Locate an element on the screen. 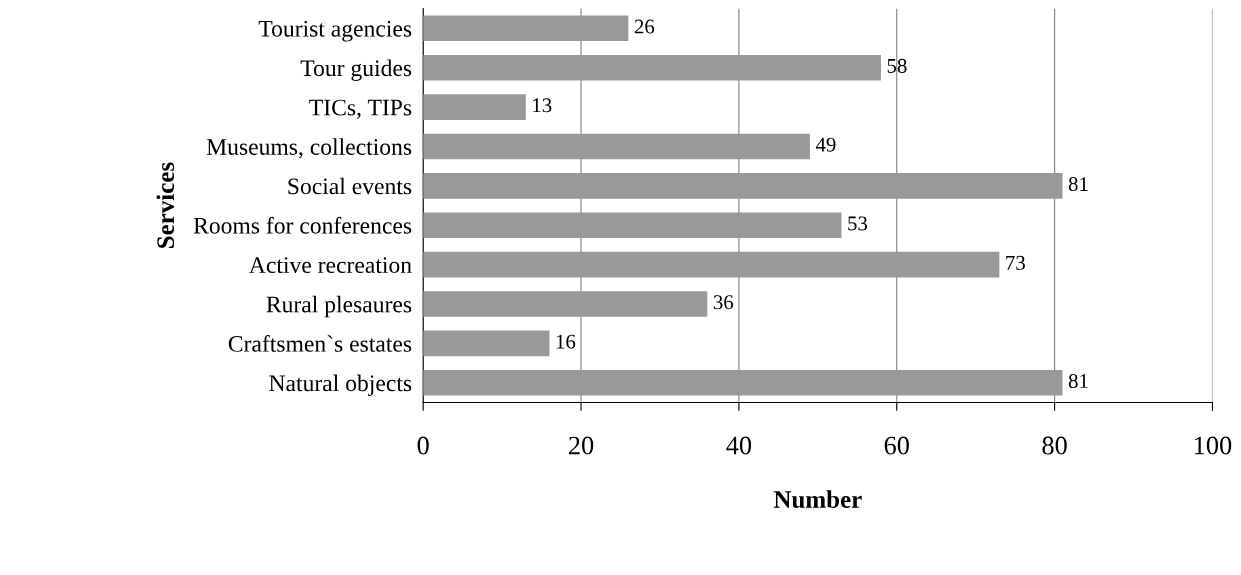 Image resolution: width=1241 pixels, height=575 pixels. x-tick-label: 60 is located at coordinates (896, 445).